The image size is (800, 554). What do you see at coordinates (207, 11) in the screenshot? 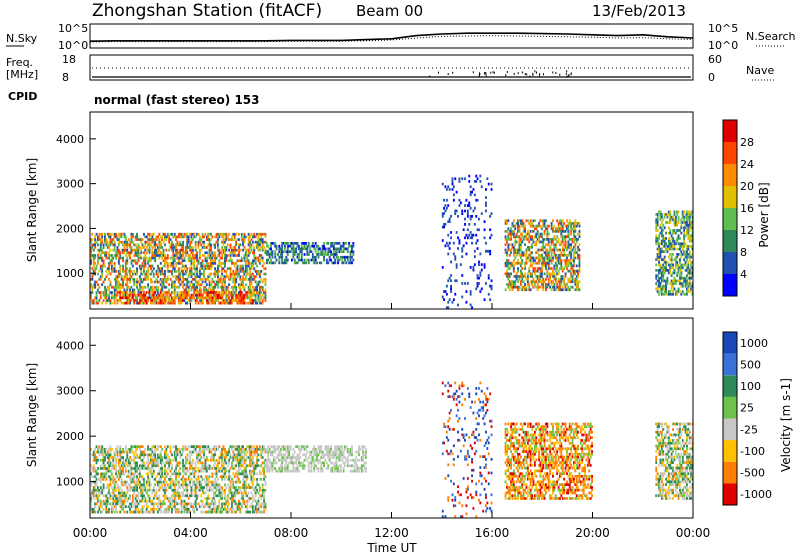
I see `station-title: Zhongshan Station (fitACF)` at bounding box center [207, 11].